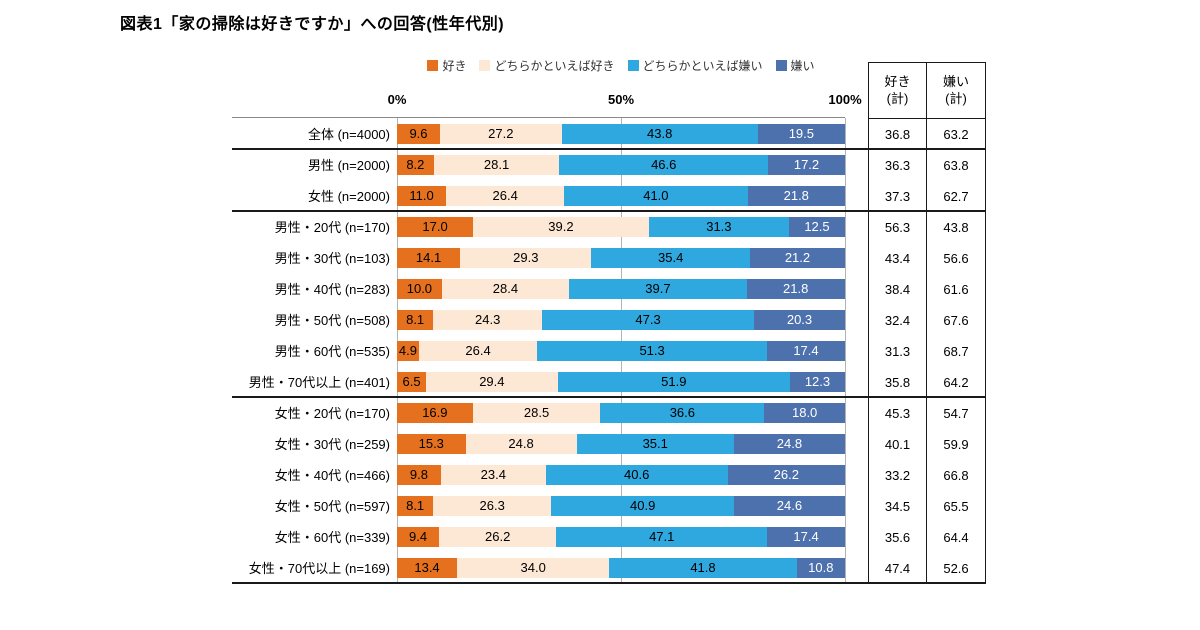 The image size is (1200, 630). Describe the element at coordinates (538, 133) in the screenshot. I see `chart-row: 全体 (n=4000) 9.6 27.2 43.8 19.5` at that location.